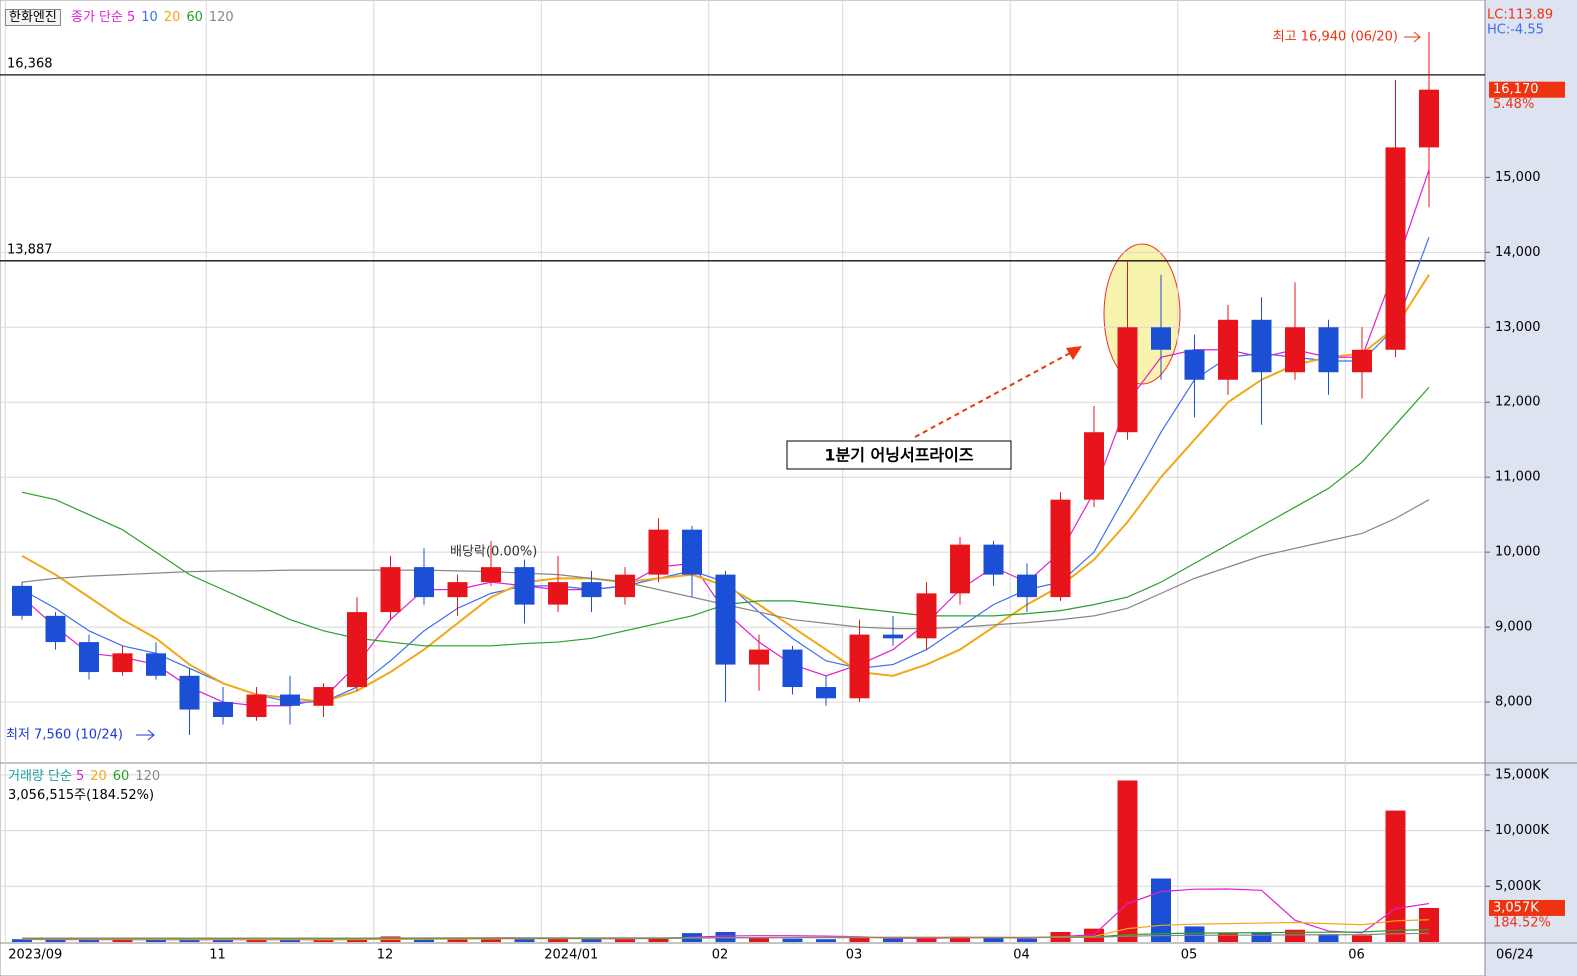 The height and width of the screenshot is (976, 1577). What do you see at coordinates (1518, 402) in the screenshot?
I see `y-tick-label: 12,000` at bounding box center [1518, 402].